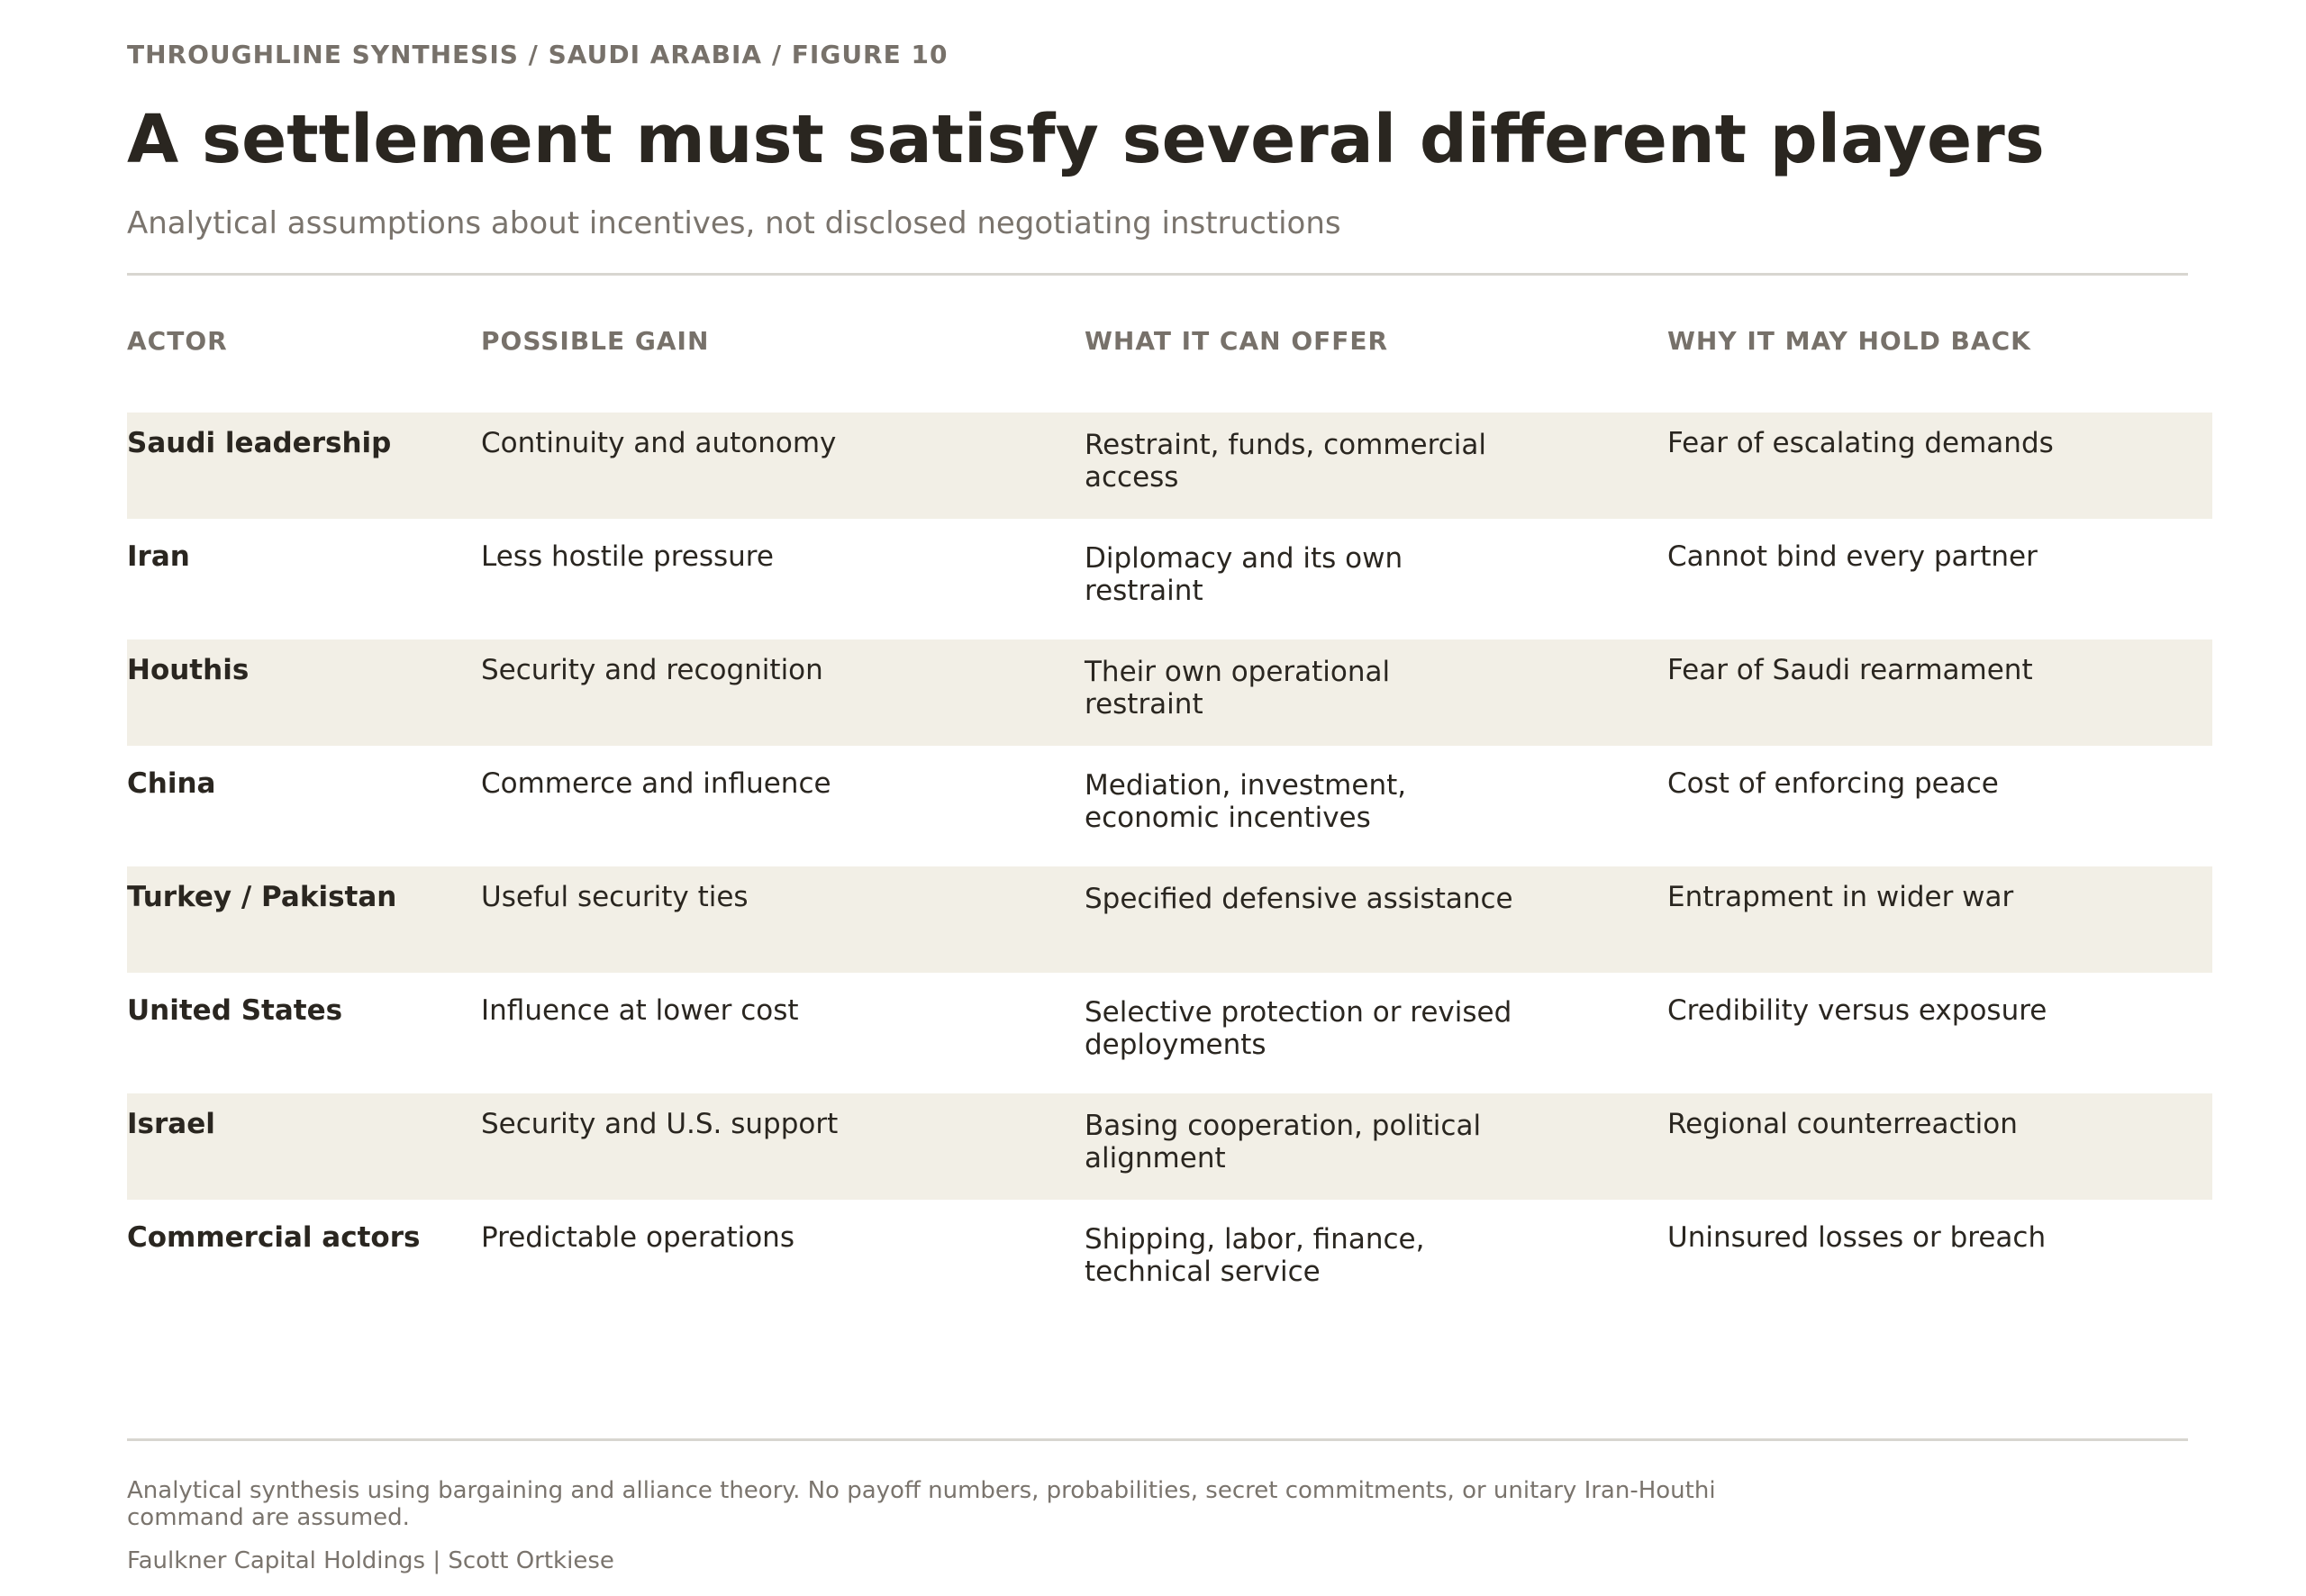 This screenshot has width=2306, height=1596. I want to click on offer-cell: Basing cooperation, political alignment, so click(1283, 1142).